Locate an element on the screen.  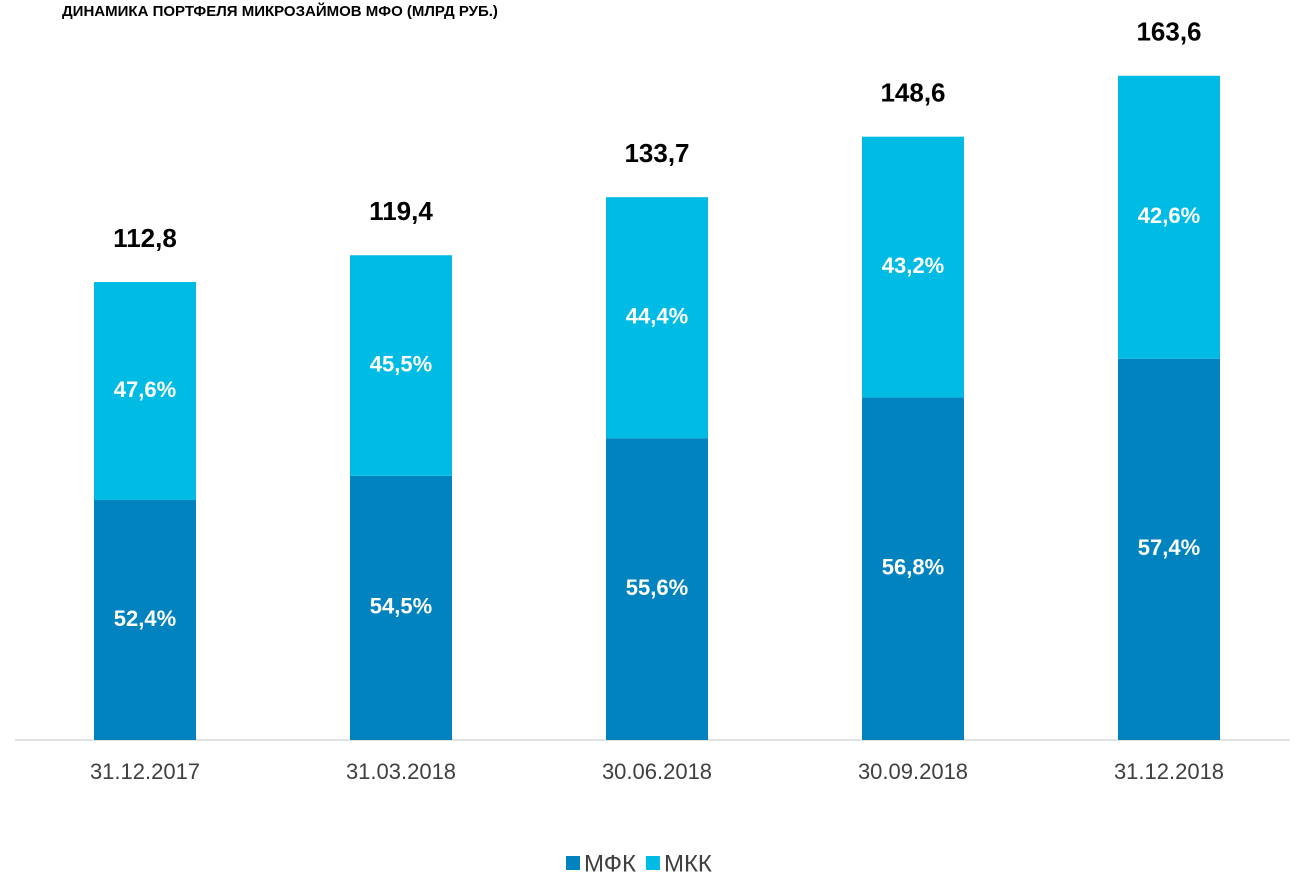
x-tick-label: 31.12.2018 is located at coordinates (1169, 771).